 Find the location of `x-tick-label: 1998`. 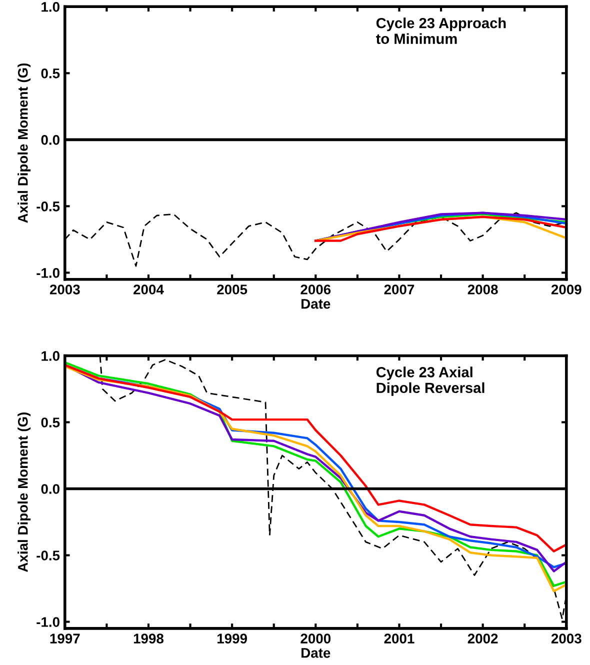

x-tick-label: 1998 is located at coordinates (149, 639).